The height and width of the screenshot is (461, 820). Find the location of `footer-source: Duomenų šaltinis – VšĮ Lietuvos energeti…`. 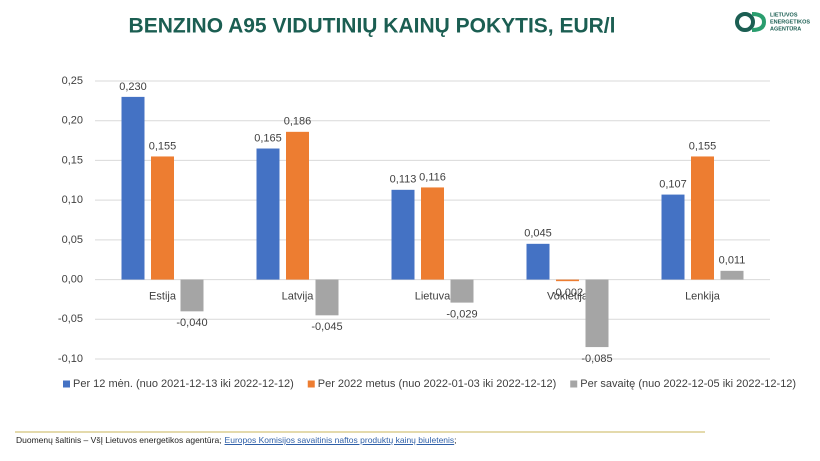

footer-source: Duomenų šaltinis – VšĮ Lietuvos energeti… is located at coordinates (119, 440).